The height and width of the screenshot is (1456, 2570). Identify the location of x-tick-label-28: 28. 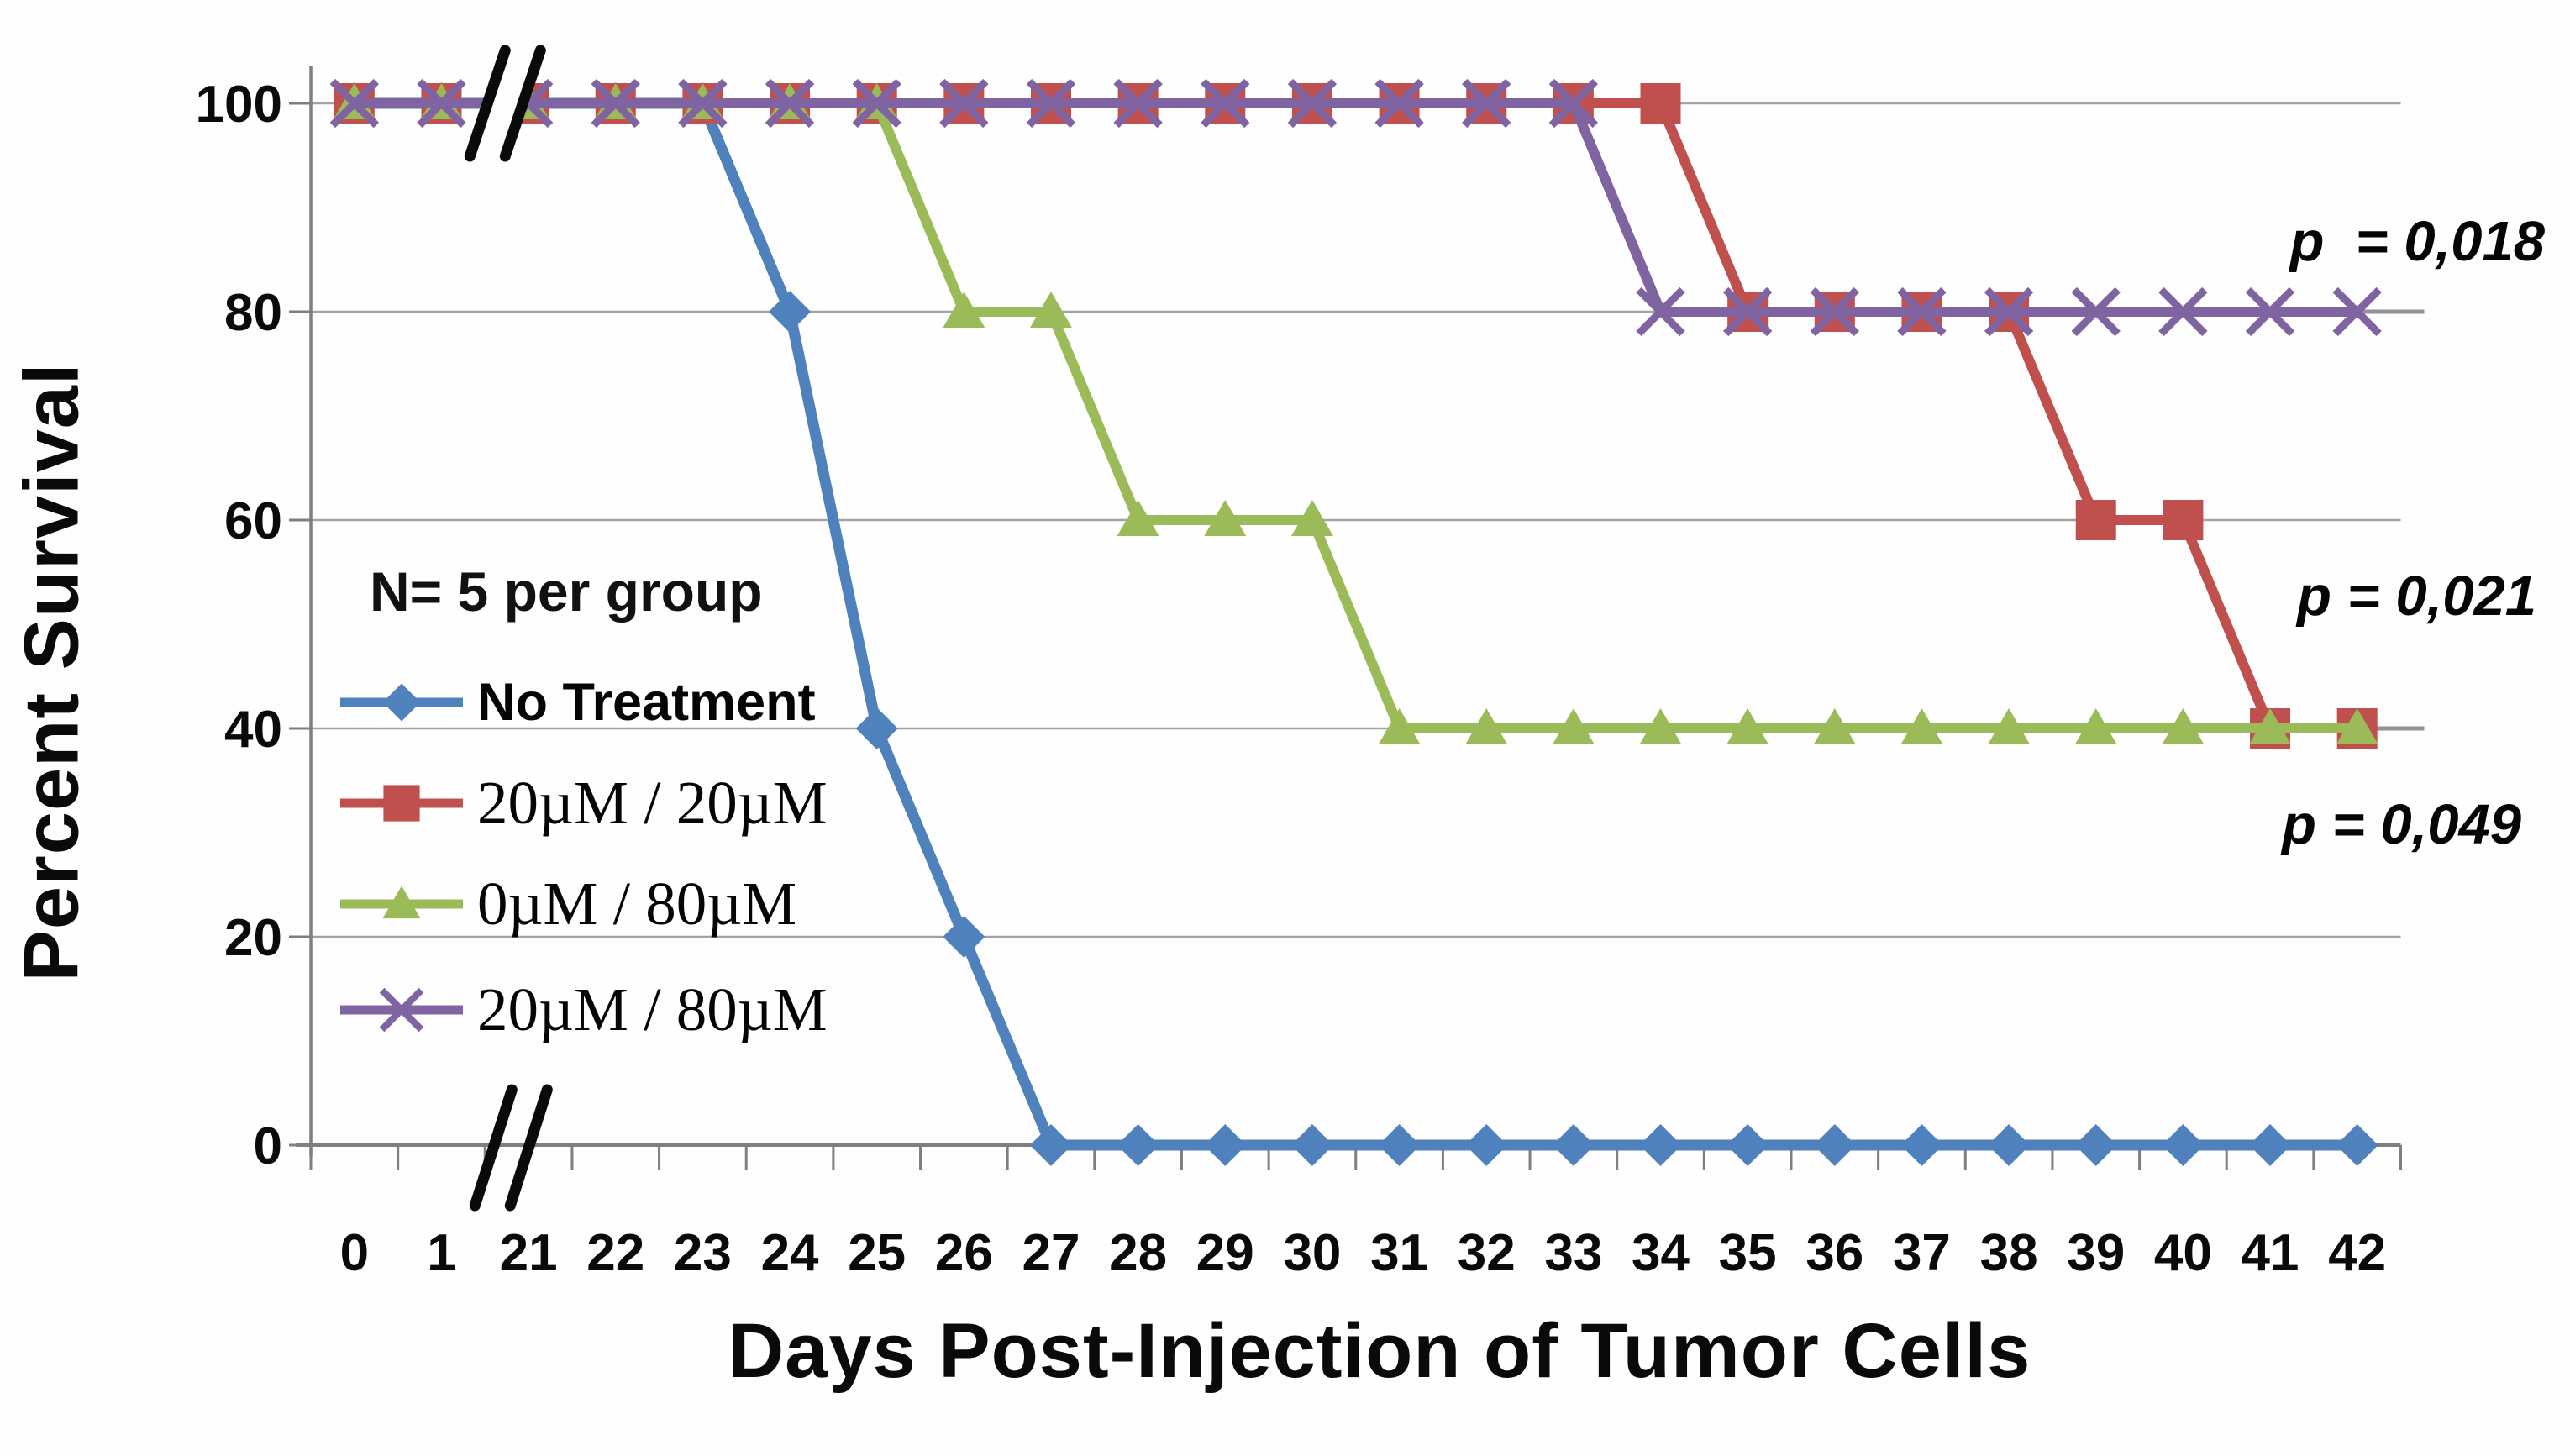
(1138, 1253).